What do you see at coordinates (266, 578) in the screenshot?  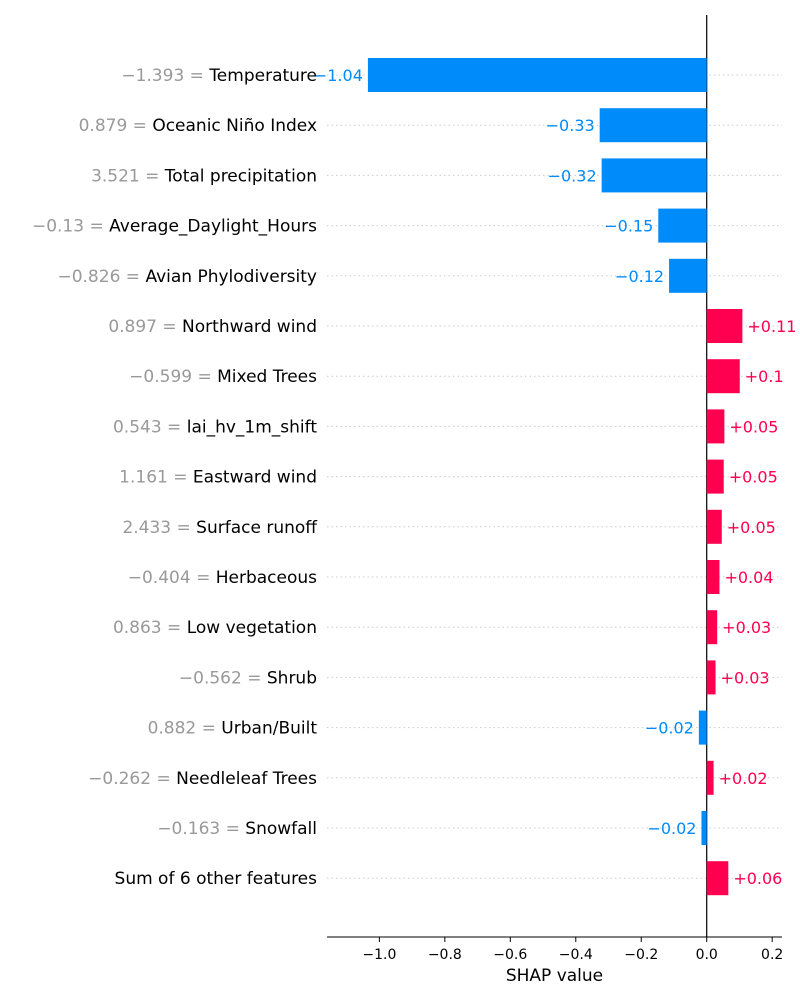 I see `feature-name: Herbaceous` at bounding box center [266, 578].